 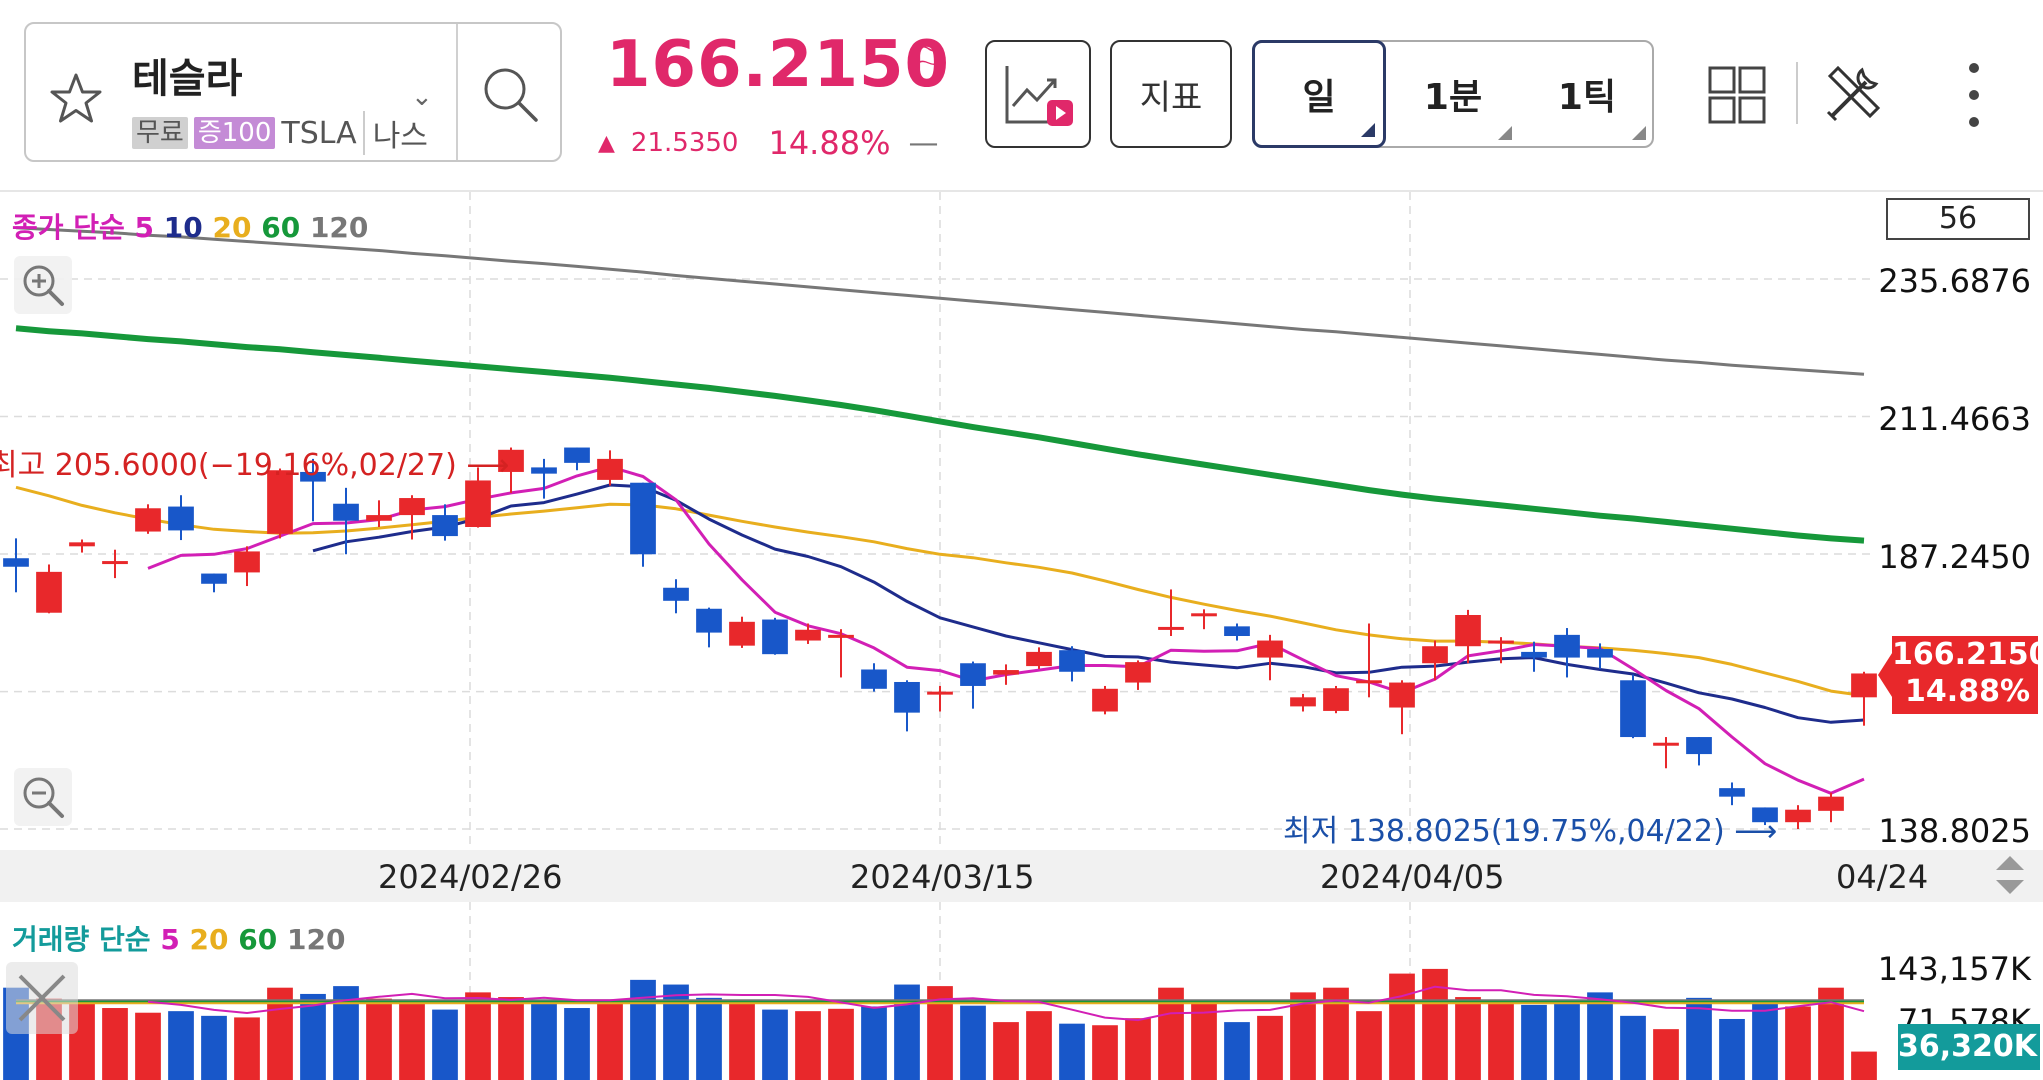 I want to click on star-icon, so click(x=76, y=99).